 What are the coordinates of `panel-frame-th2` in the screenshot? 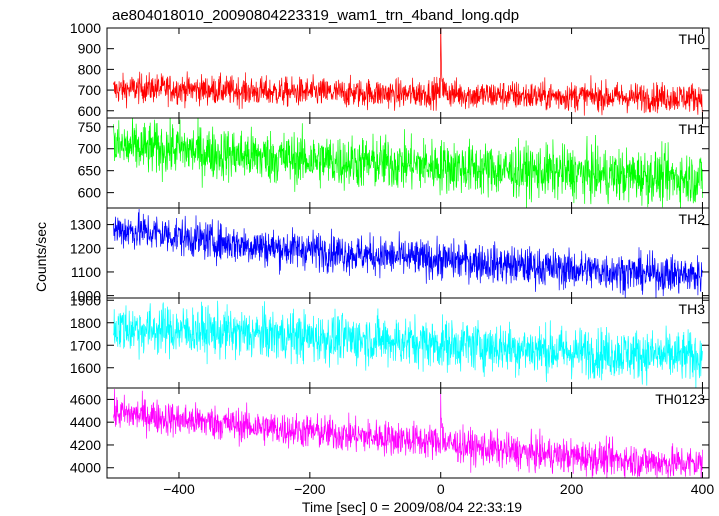 It's located at (408, 253).